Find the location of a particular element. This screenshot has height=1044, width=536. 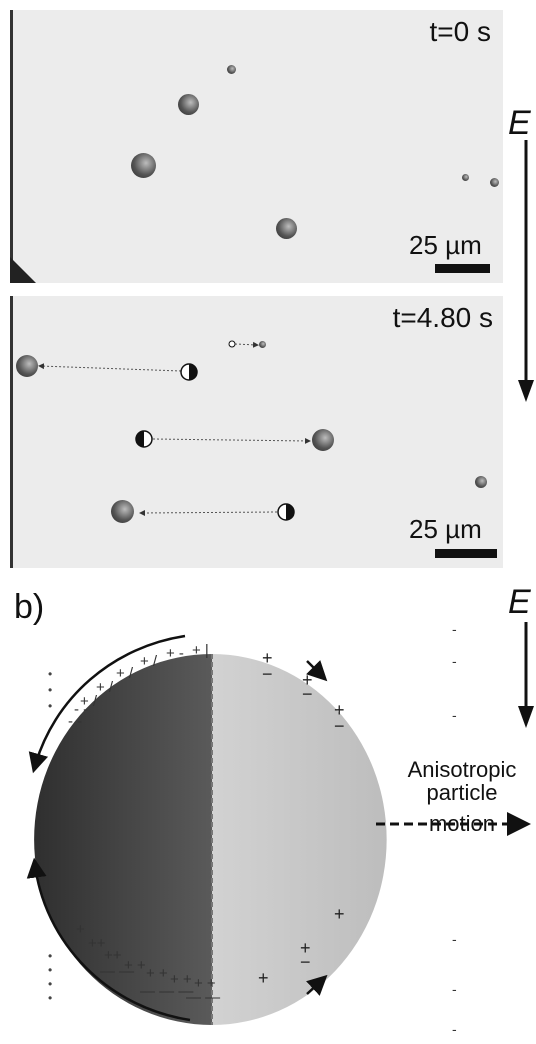

motion-label-line2: particle is located at coordinates (462, 793).